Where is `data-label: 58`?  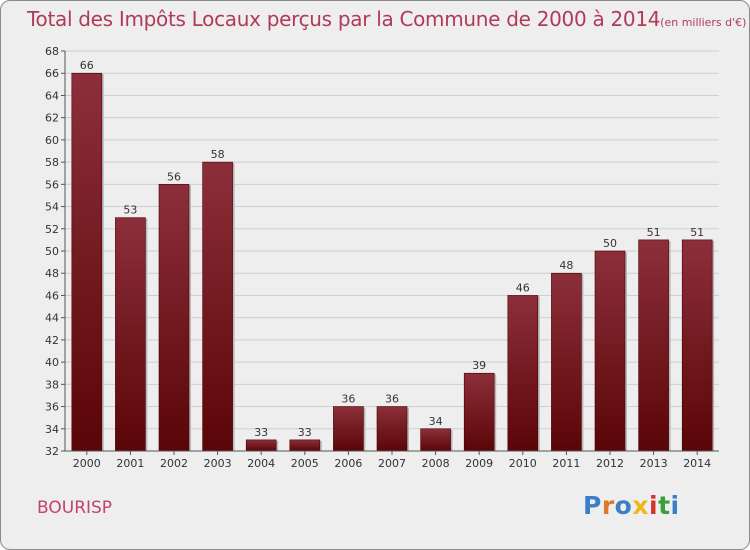
data-label: 58 is located at coordinates (218, 154).